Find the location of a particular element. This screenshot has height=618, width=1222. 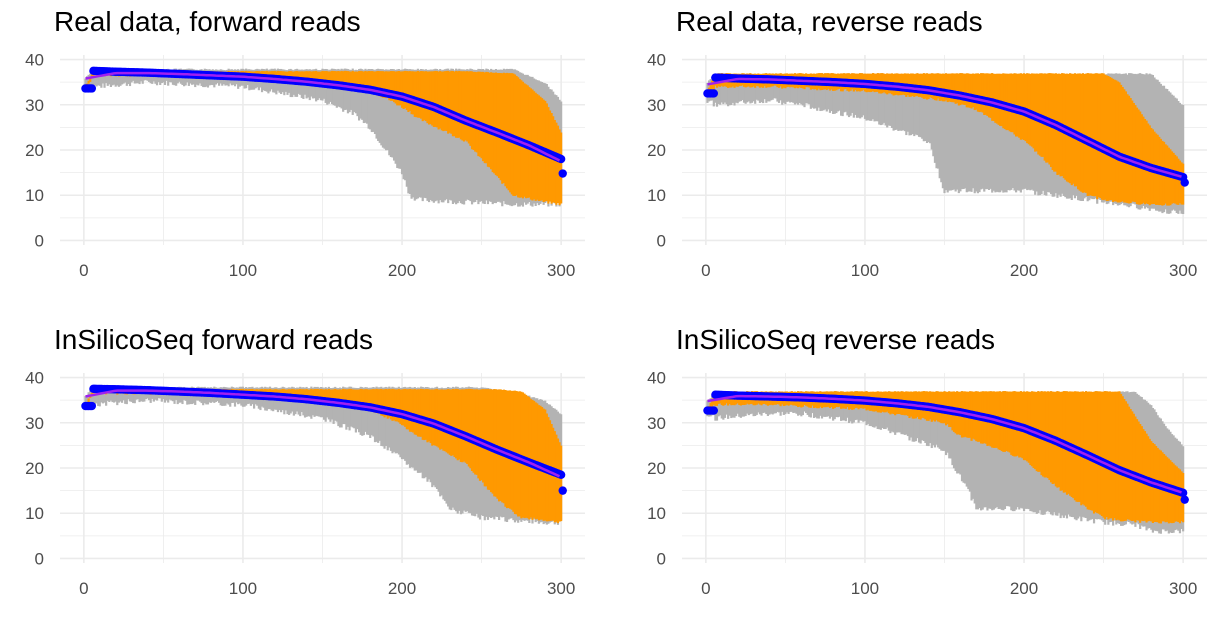

chart-title: InSilicoSeq forward reads is located at coordinates (214, 339).